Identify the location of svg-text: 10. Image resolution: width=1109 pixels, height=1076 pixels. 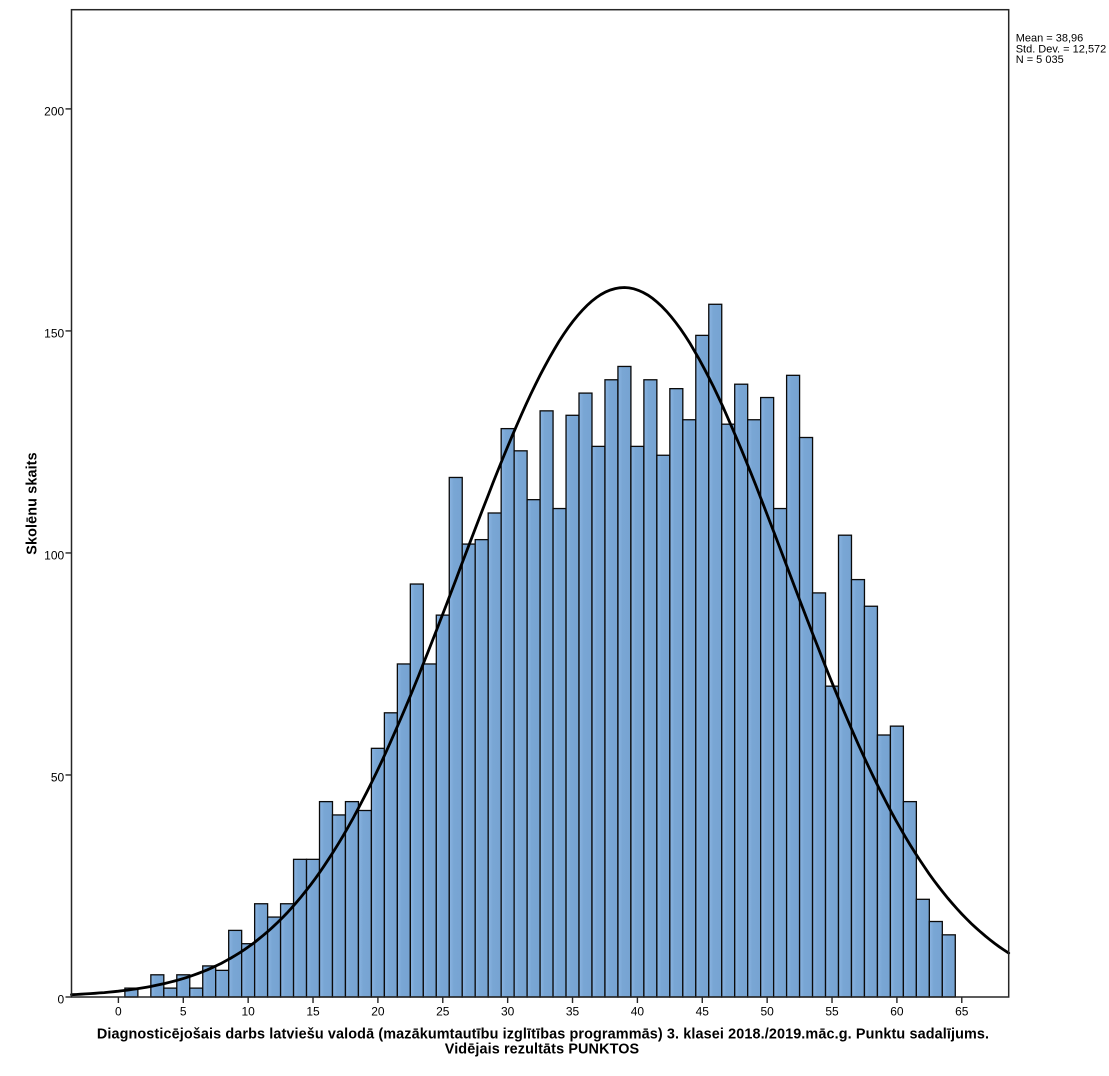
(248, 1012).